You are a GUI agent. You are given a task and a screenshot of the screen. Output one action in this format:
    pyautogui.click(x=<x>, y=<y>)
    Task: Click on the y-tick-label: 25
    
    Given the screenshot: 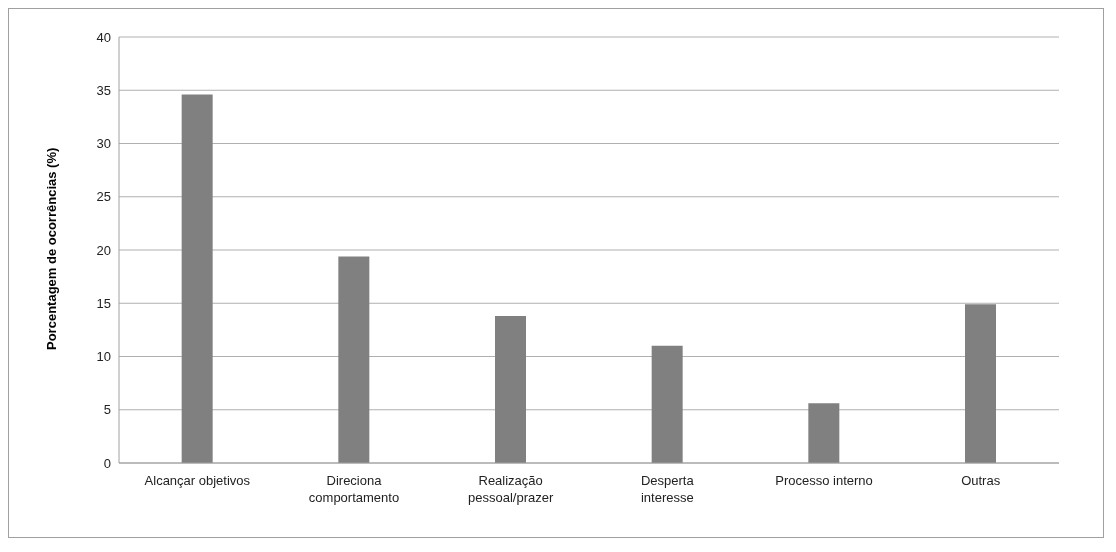 What is the action you would take?
    pyautogui.click(x=103, y=197)
    